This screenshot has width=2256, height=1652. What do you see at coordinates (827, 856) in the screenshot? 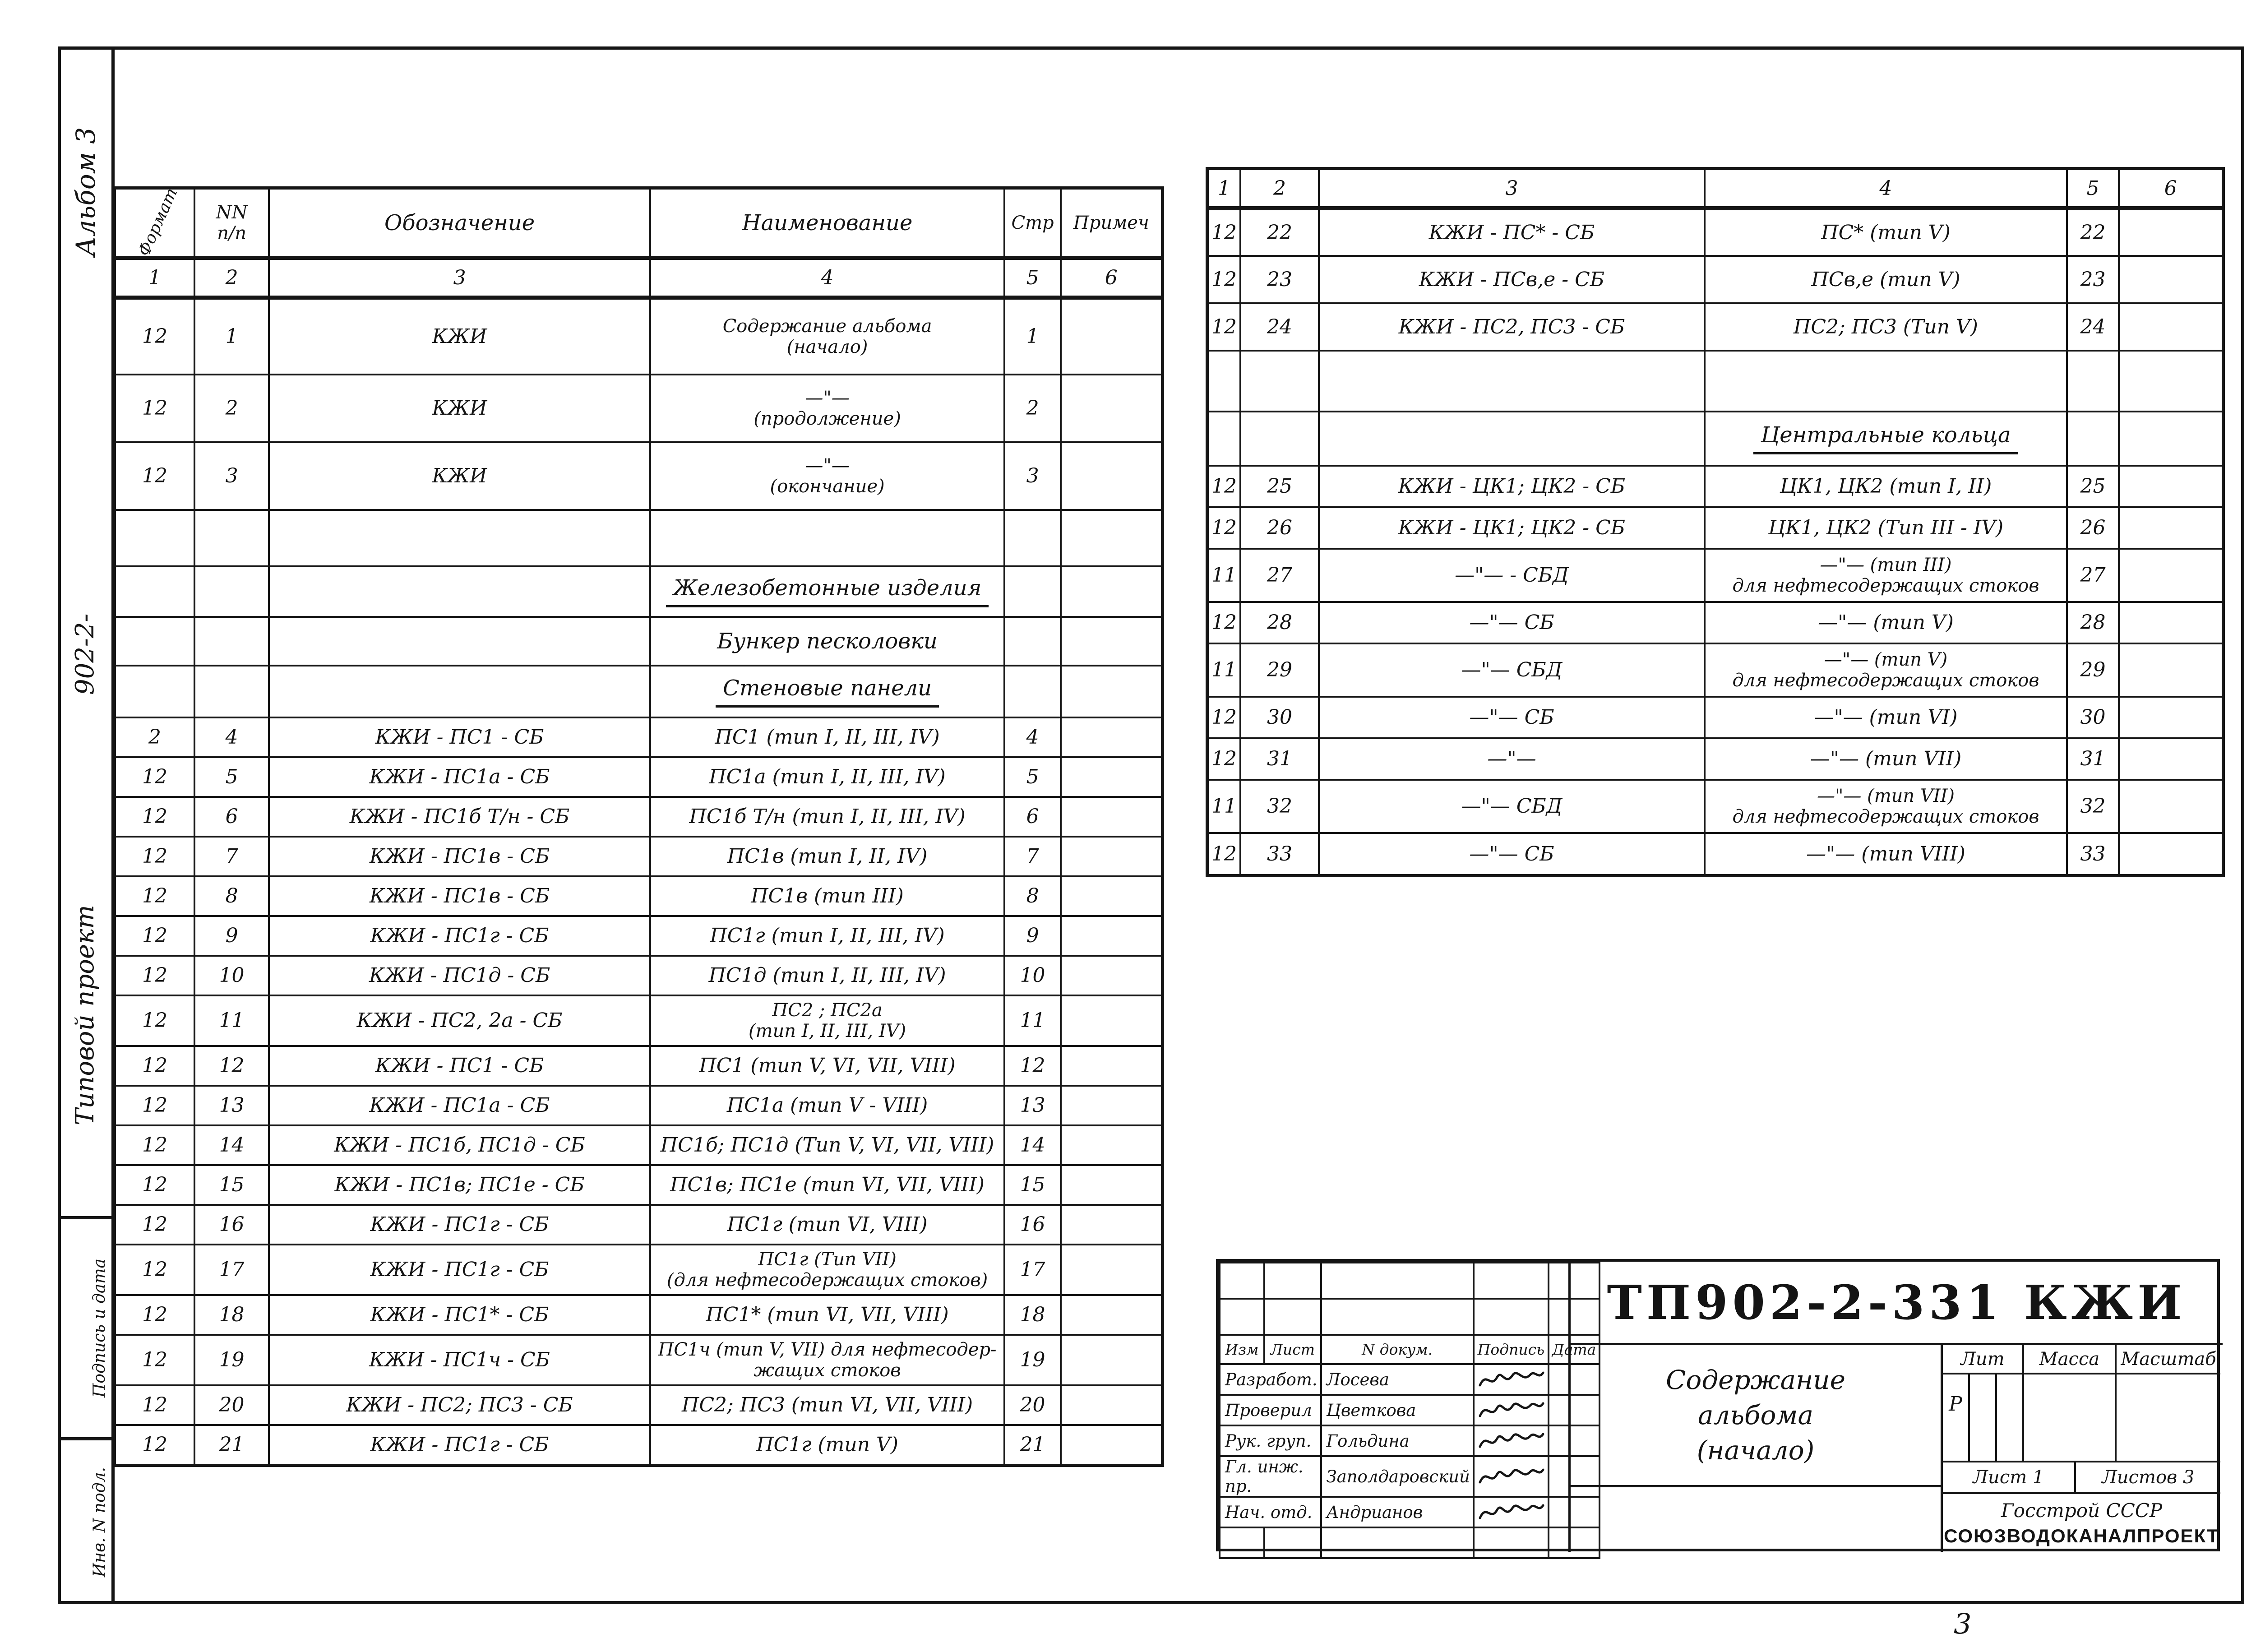
I see `col-name: ПС1в (тип I, II, IV)` at bounding box center [827, 856].